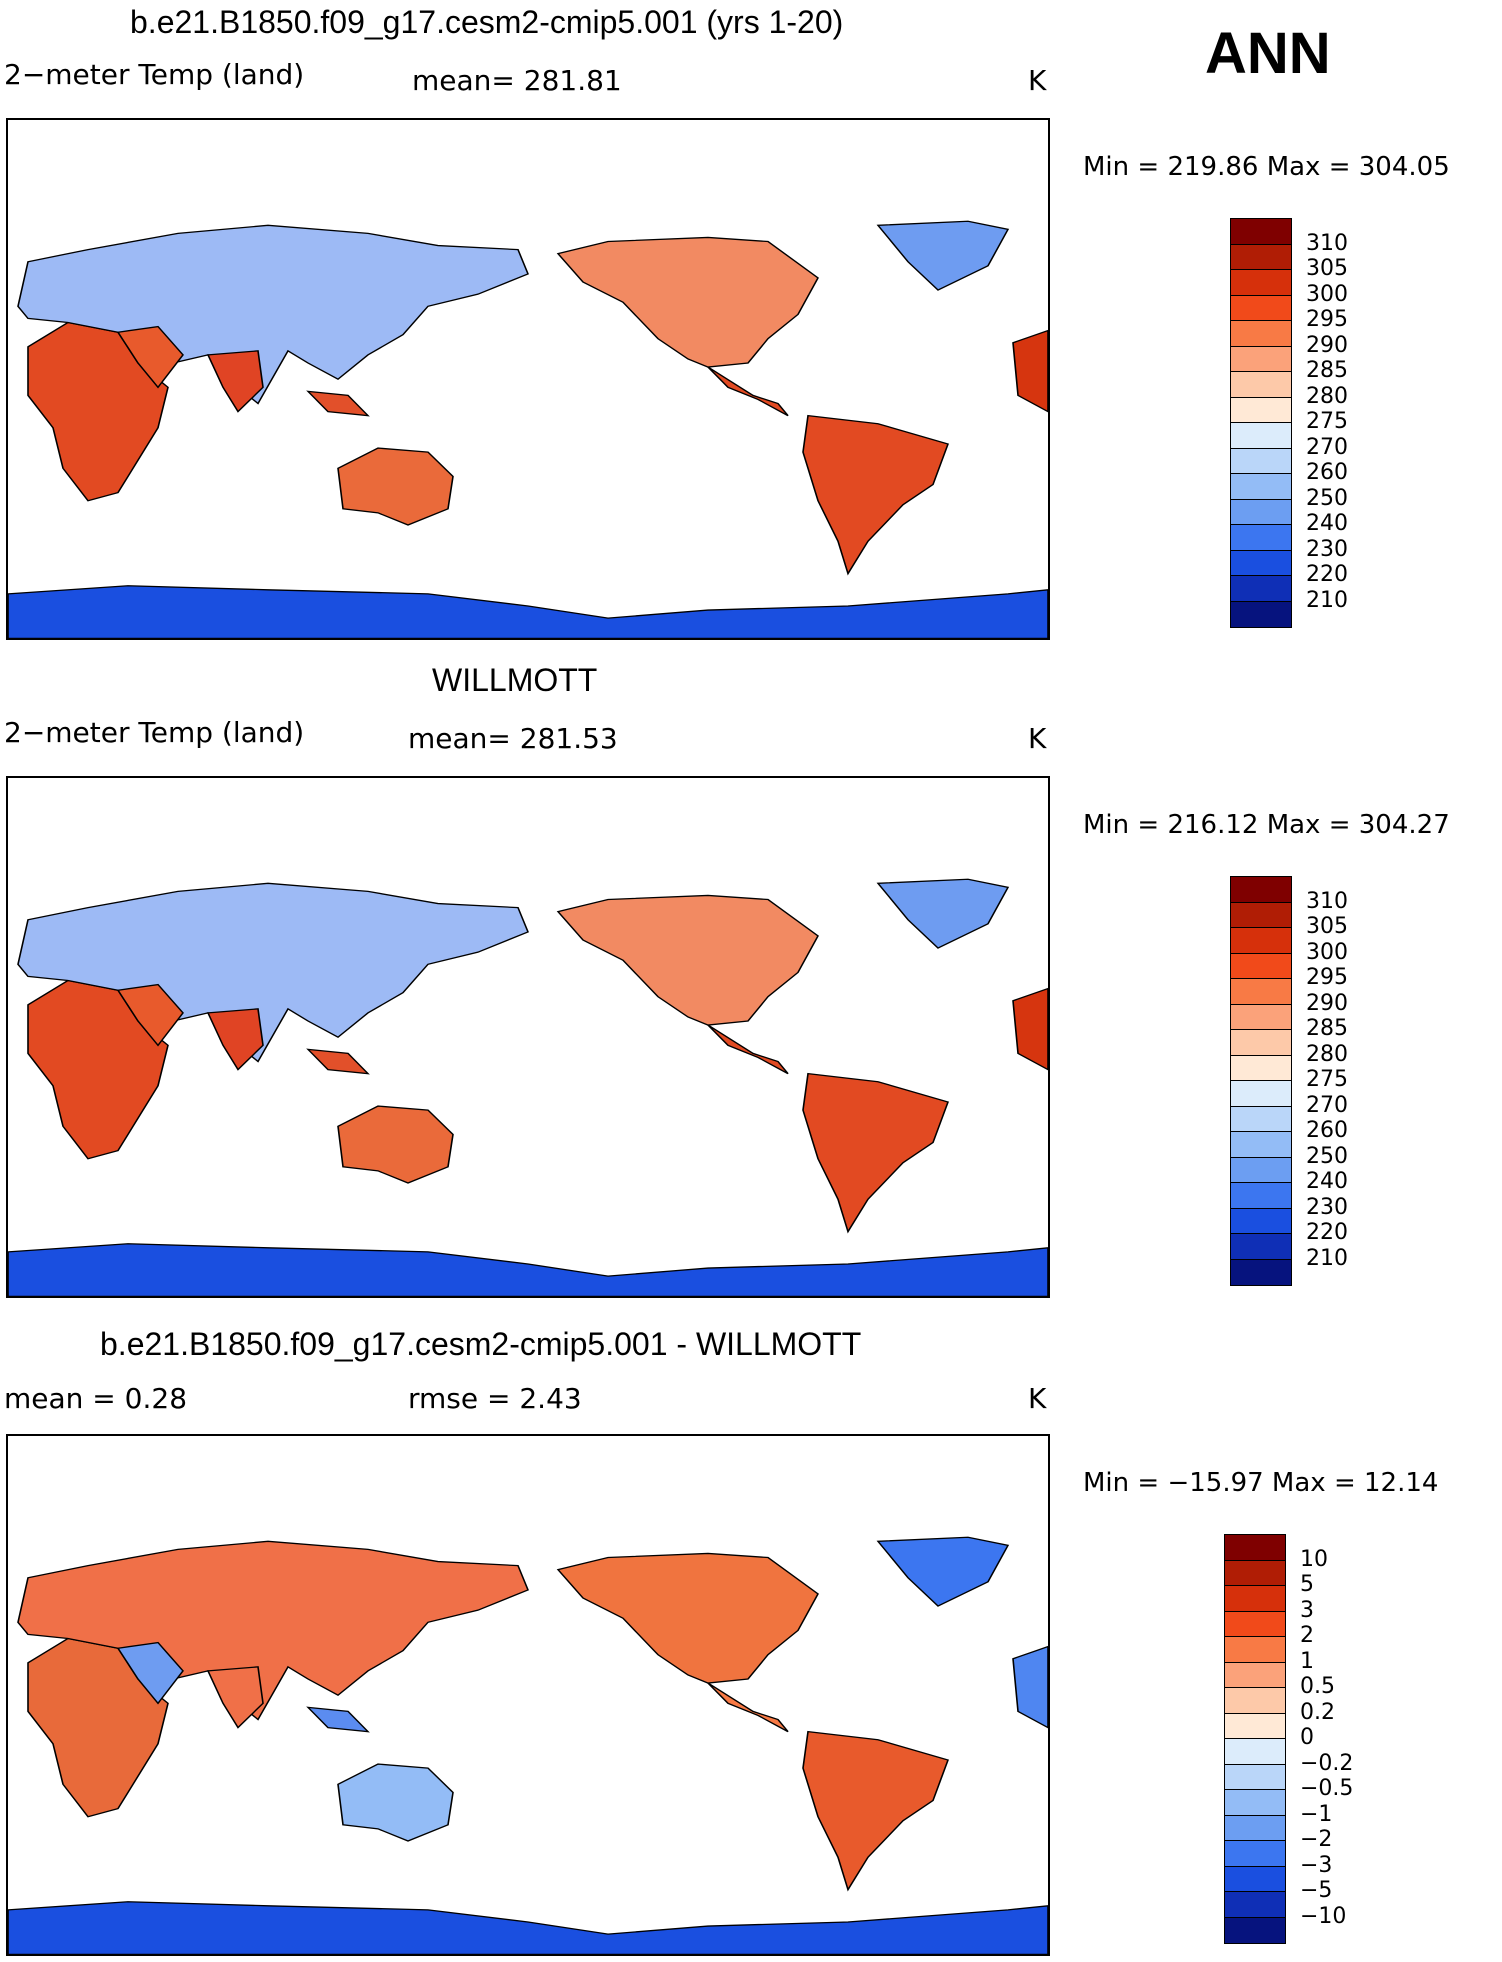 Image resolution: width=1502 pixels, height=1962 pixels. I want to click on colorbar-tick-label: 0, so click(1307, 1737).